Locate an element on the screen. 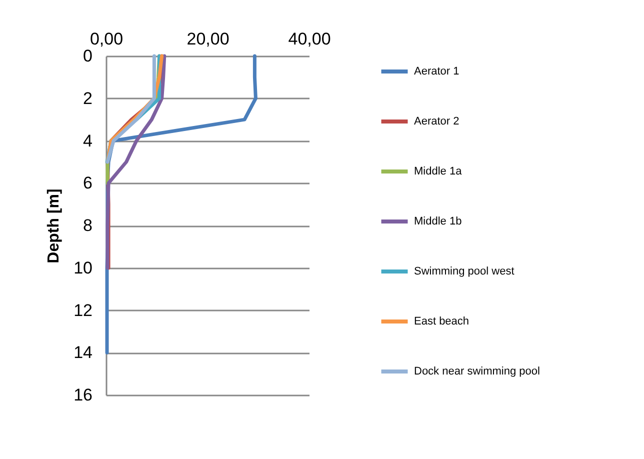 The image size is (644, 459). y-tick-label: 14 is located at coordinates (83, 352).